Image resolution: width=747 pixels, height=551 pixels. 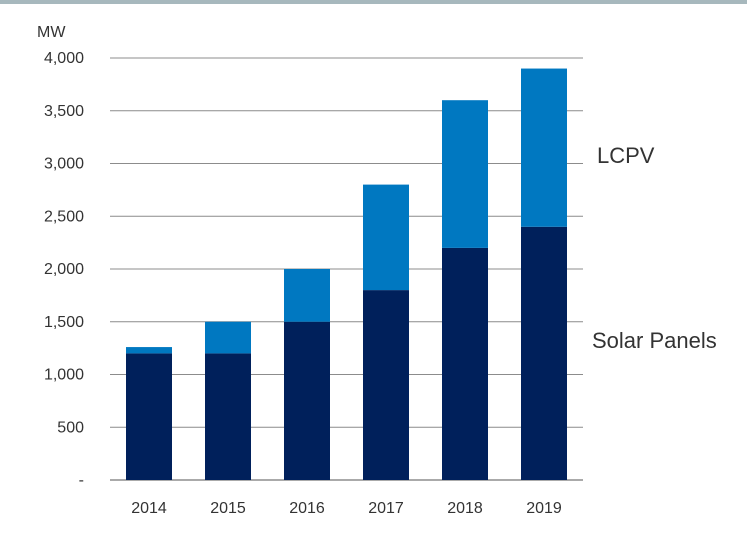 What do you see at coordinates (465, 363) in the screenshot?
I see `bar-solar-panels-2018` at bounding box center [465, 363].